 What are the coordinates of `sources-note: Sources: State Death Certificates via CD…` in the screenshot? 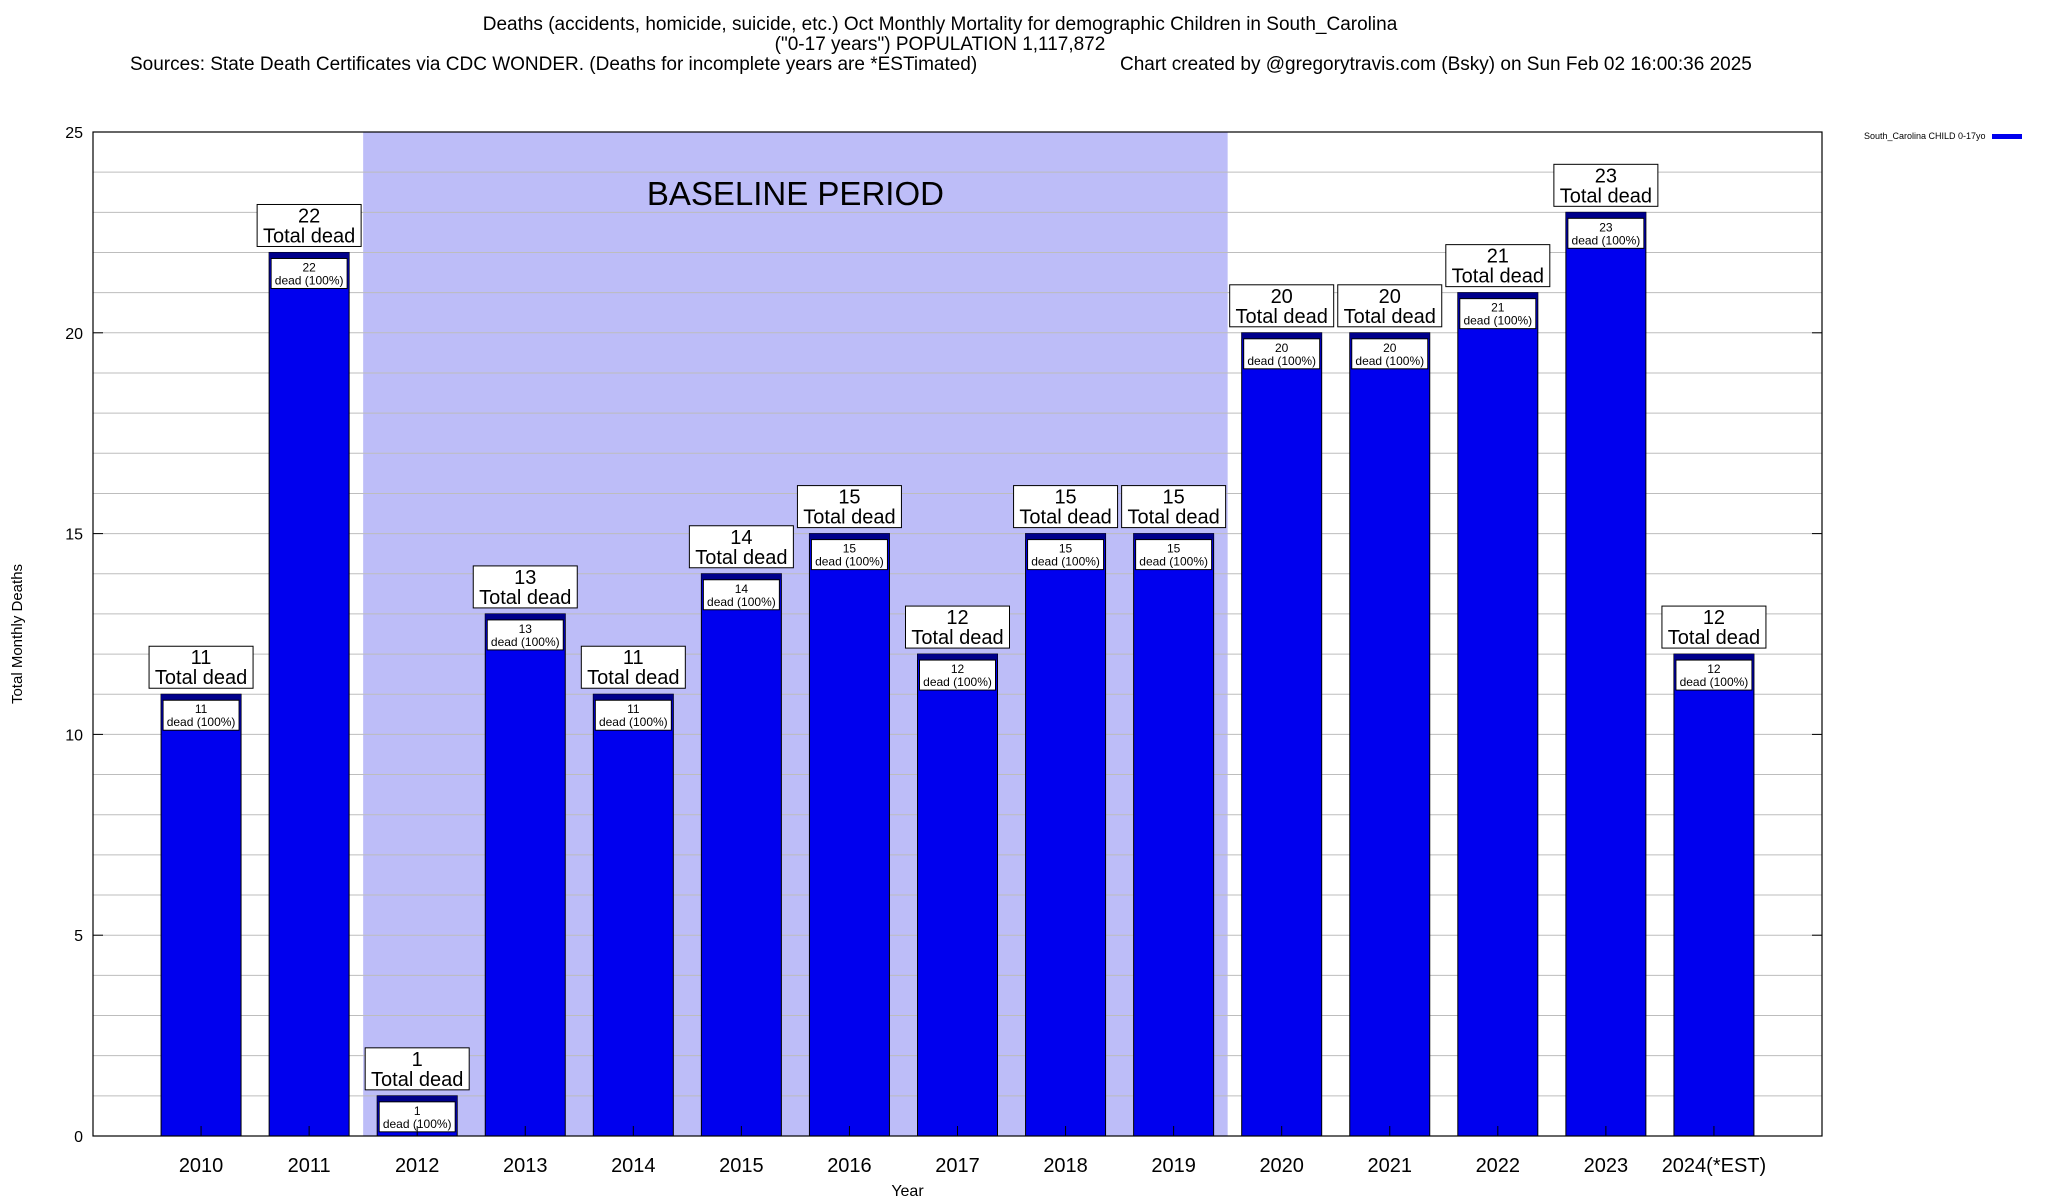 It's located at (554, 64).